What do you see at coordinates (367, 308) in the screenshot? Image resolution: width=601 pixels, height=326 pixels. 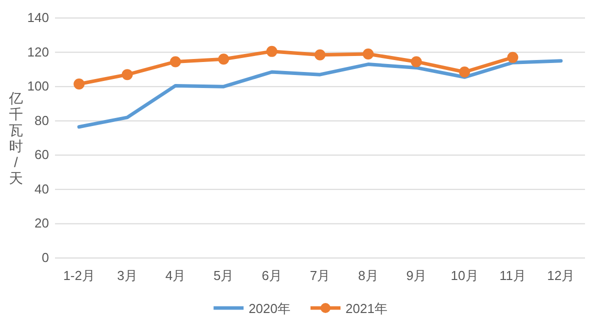 I see `legend-label: 2021年` at bounding box center [367, 308].